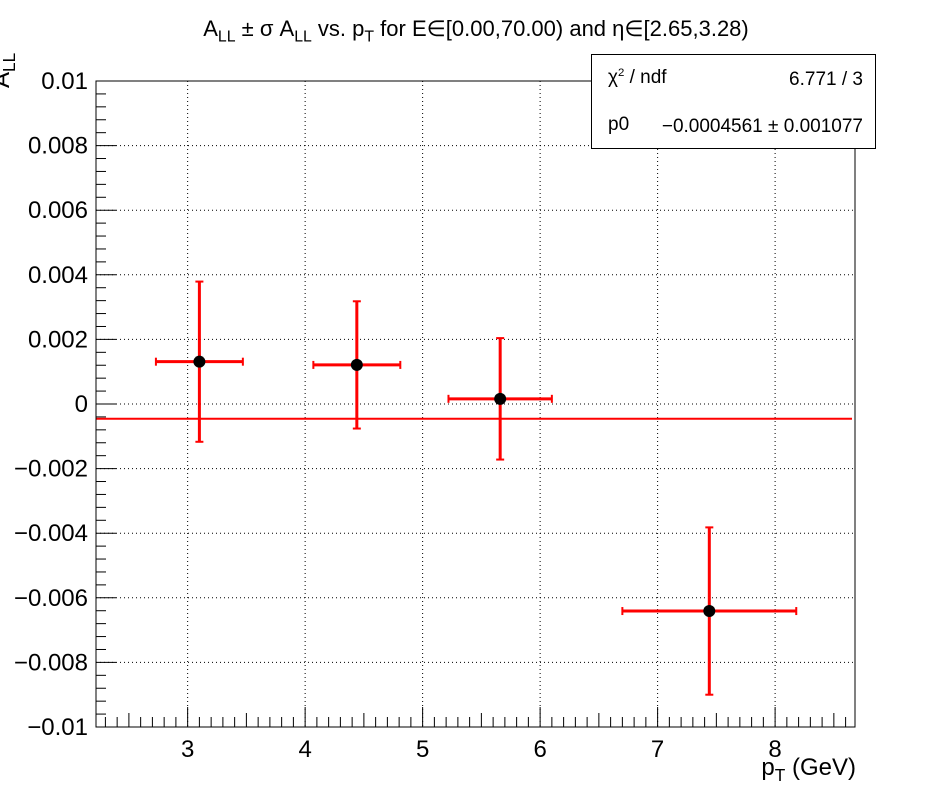  Describe the element at coordinates (539, 749) in the screenshot. I see `x-tick-label: 6` at that location.